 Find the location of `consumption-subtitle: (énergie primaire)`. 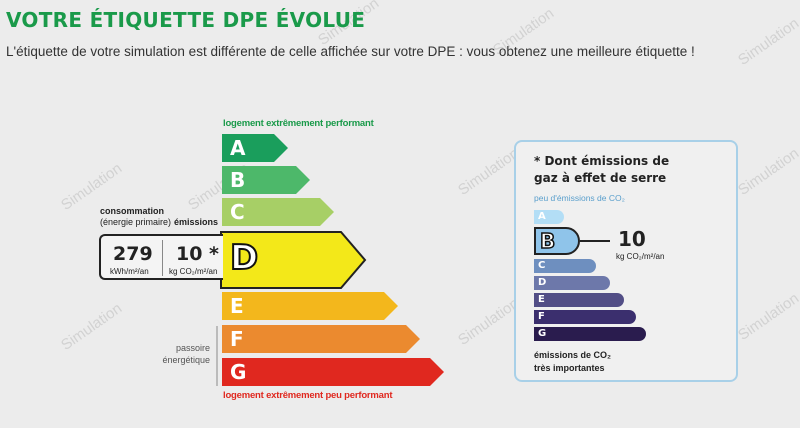

consumption-subtitle: (énergie primaire) is located at coordinates (136, 222).